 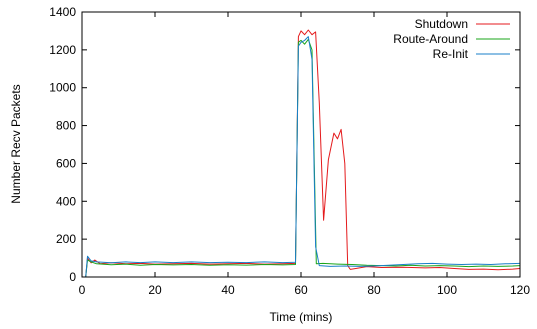 What do you see at coordinates (301, 317) in the screenshot?
I see `x-axis-label: Time (mins)` at bounding box center [301, 317].